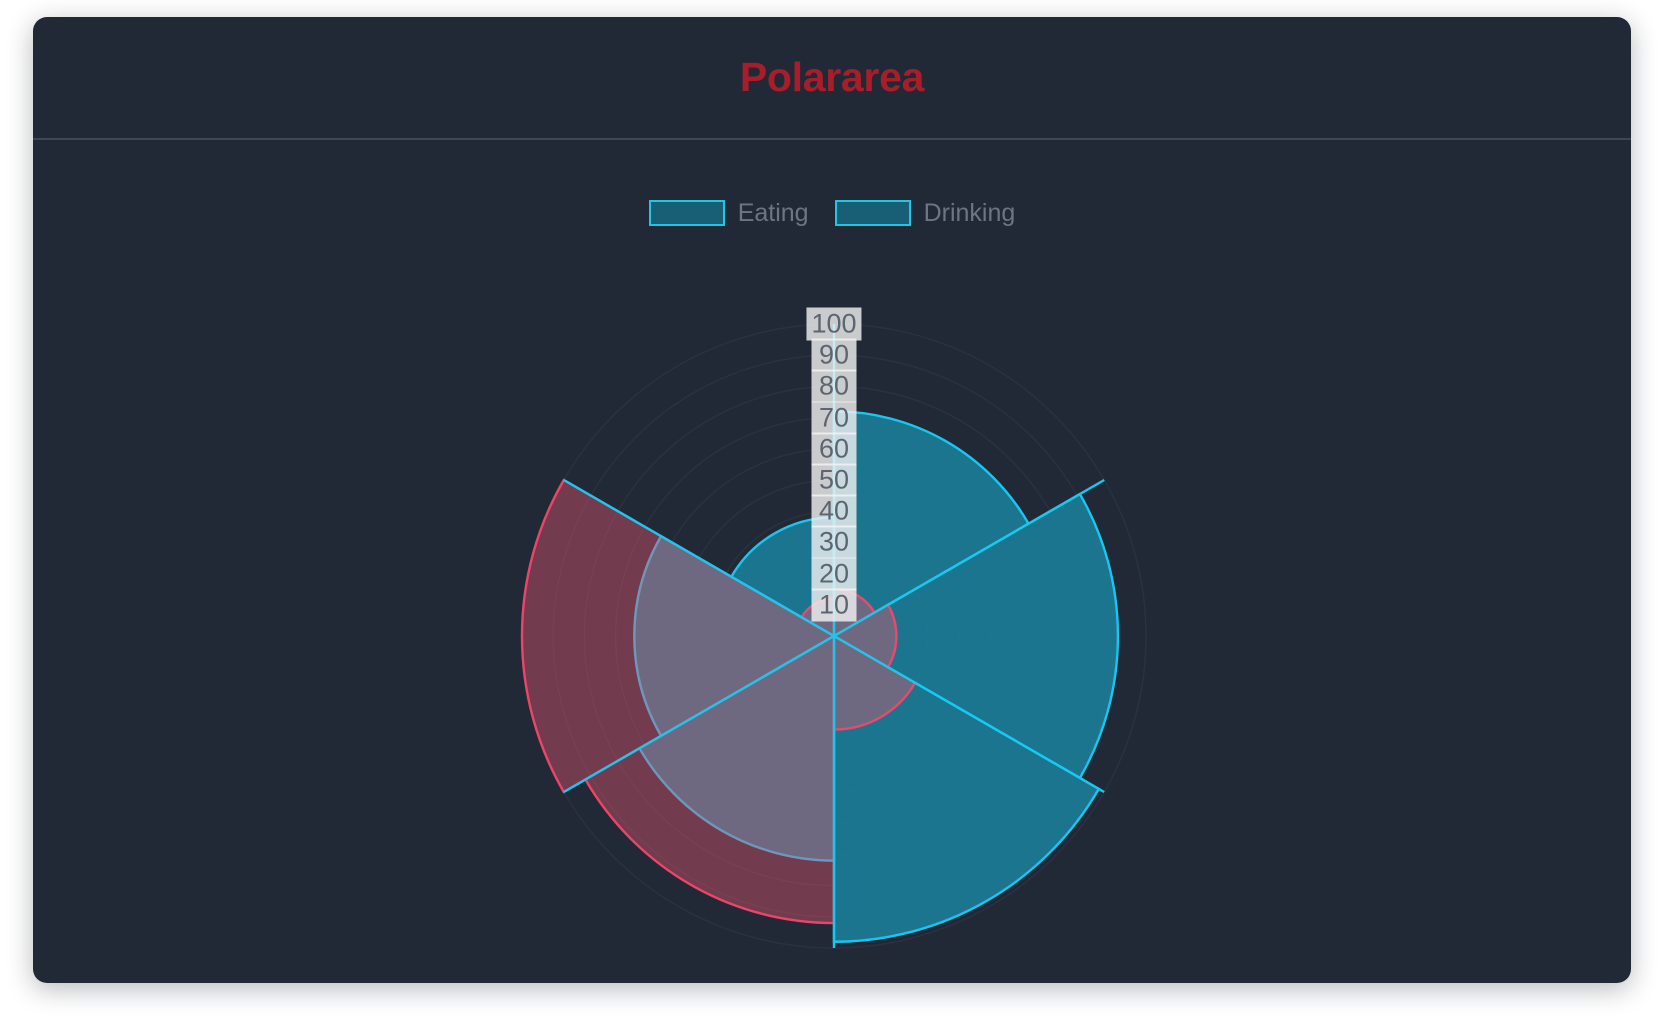 The width and height of the screenshot is (1664, 1016). I want to click on header-divider, so click(832, 139).